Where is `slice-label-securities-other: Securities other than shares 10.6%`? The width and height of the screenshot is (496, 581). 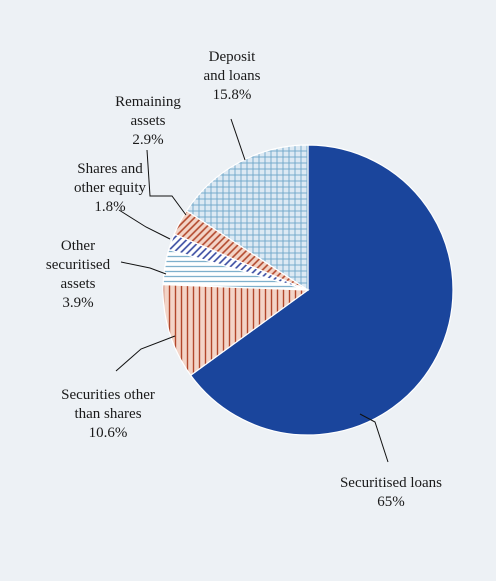 slice-label-securities-other: Securities other than shares 10.6% is located at coordinates (108, 414).